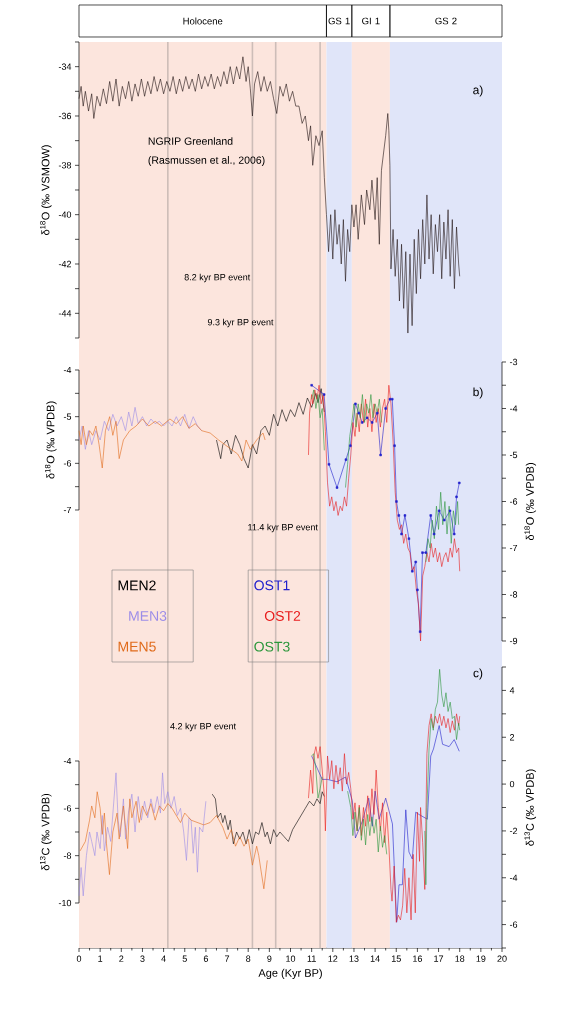 This screenshot has height=1012, width=568. I want to click on text: OST1, so click(272, 585).